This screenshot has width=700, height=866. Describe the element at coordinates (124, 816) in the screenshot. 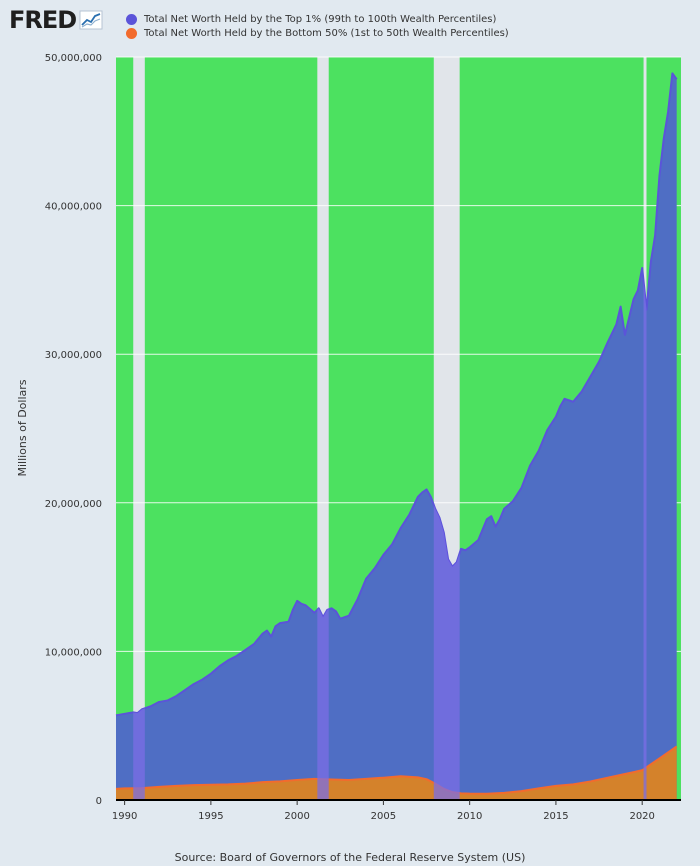

I see `x-tick-label-1990: 1990` at that location.